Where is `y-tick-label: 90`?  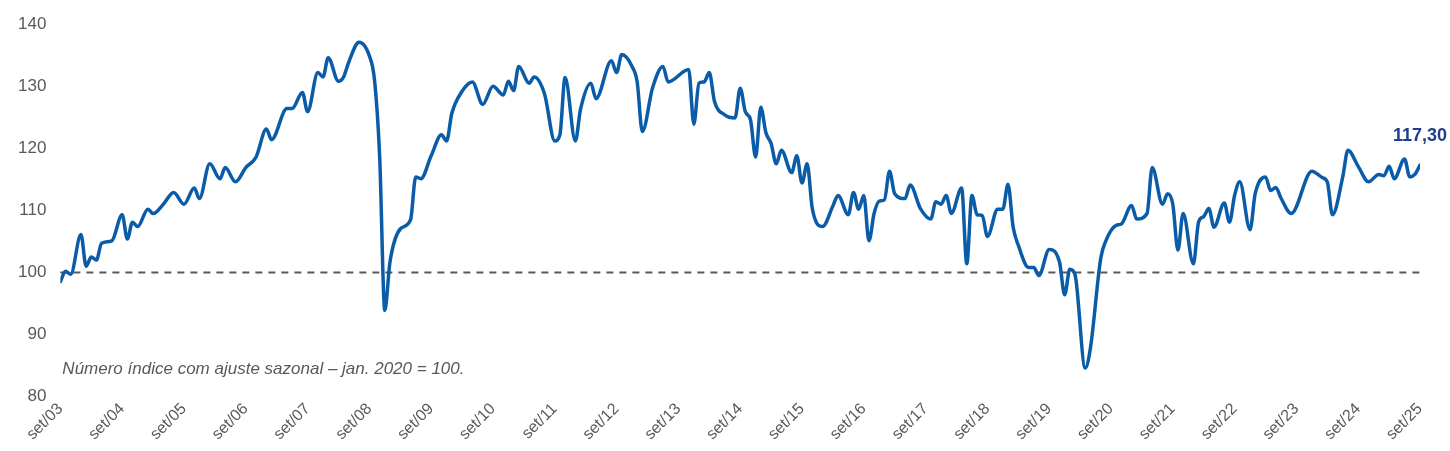
y-tick-label: 90 is located at coordinates (37, 334).